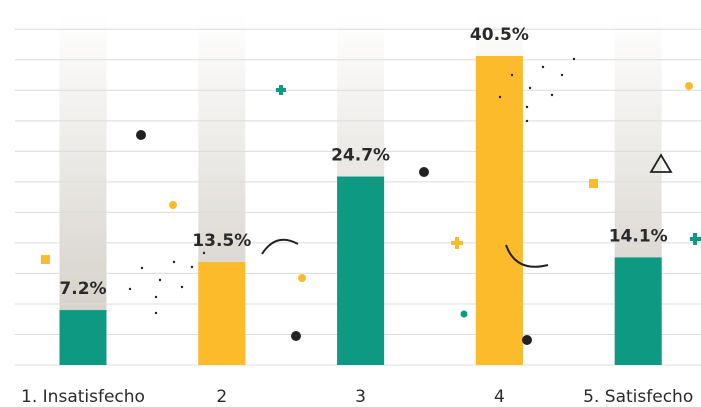 Image resolution: width=701 pixels, height=407 pixels. Describe the element at coordinates (82, 289) in the screenshot. I see `value-label: 7.2%` at that location.